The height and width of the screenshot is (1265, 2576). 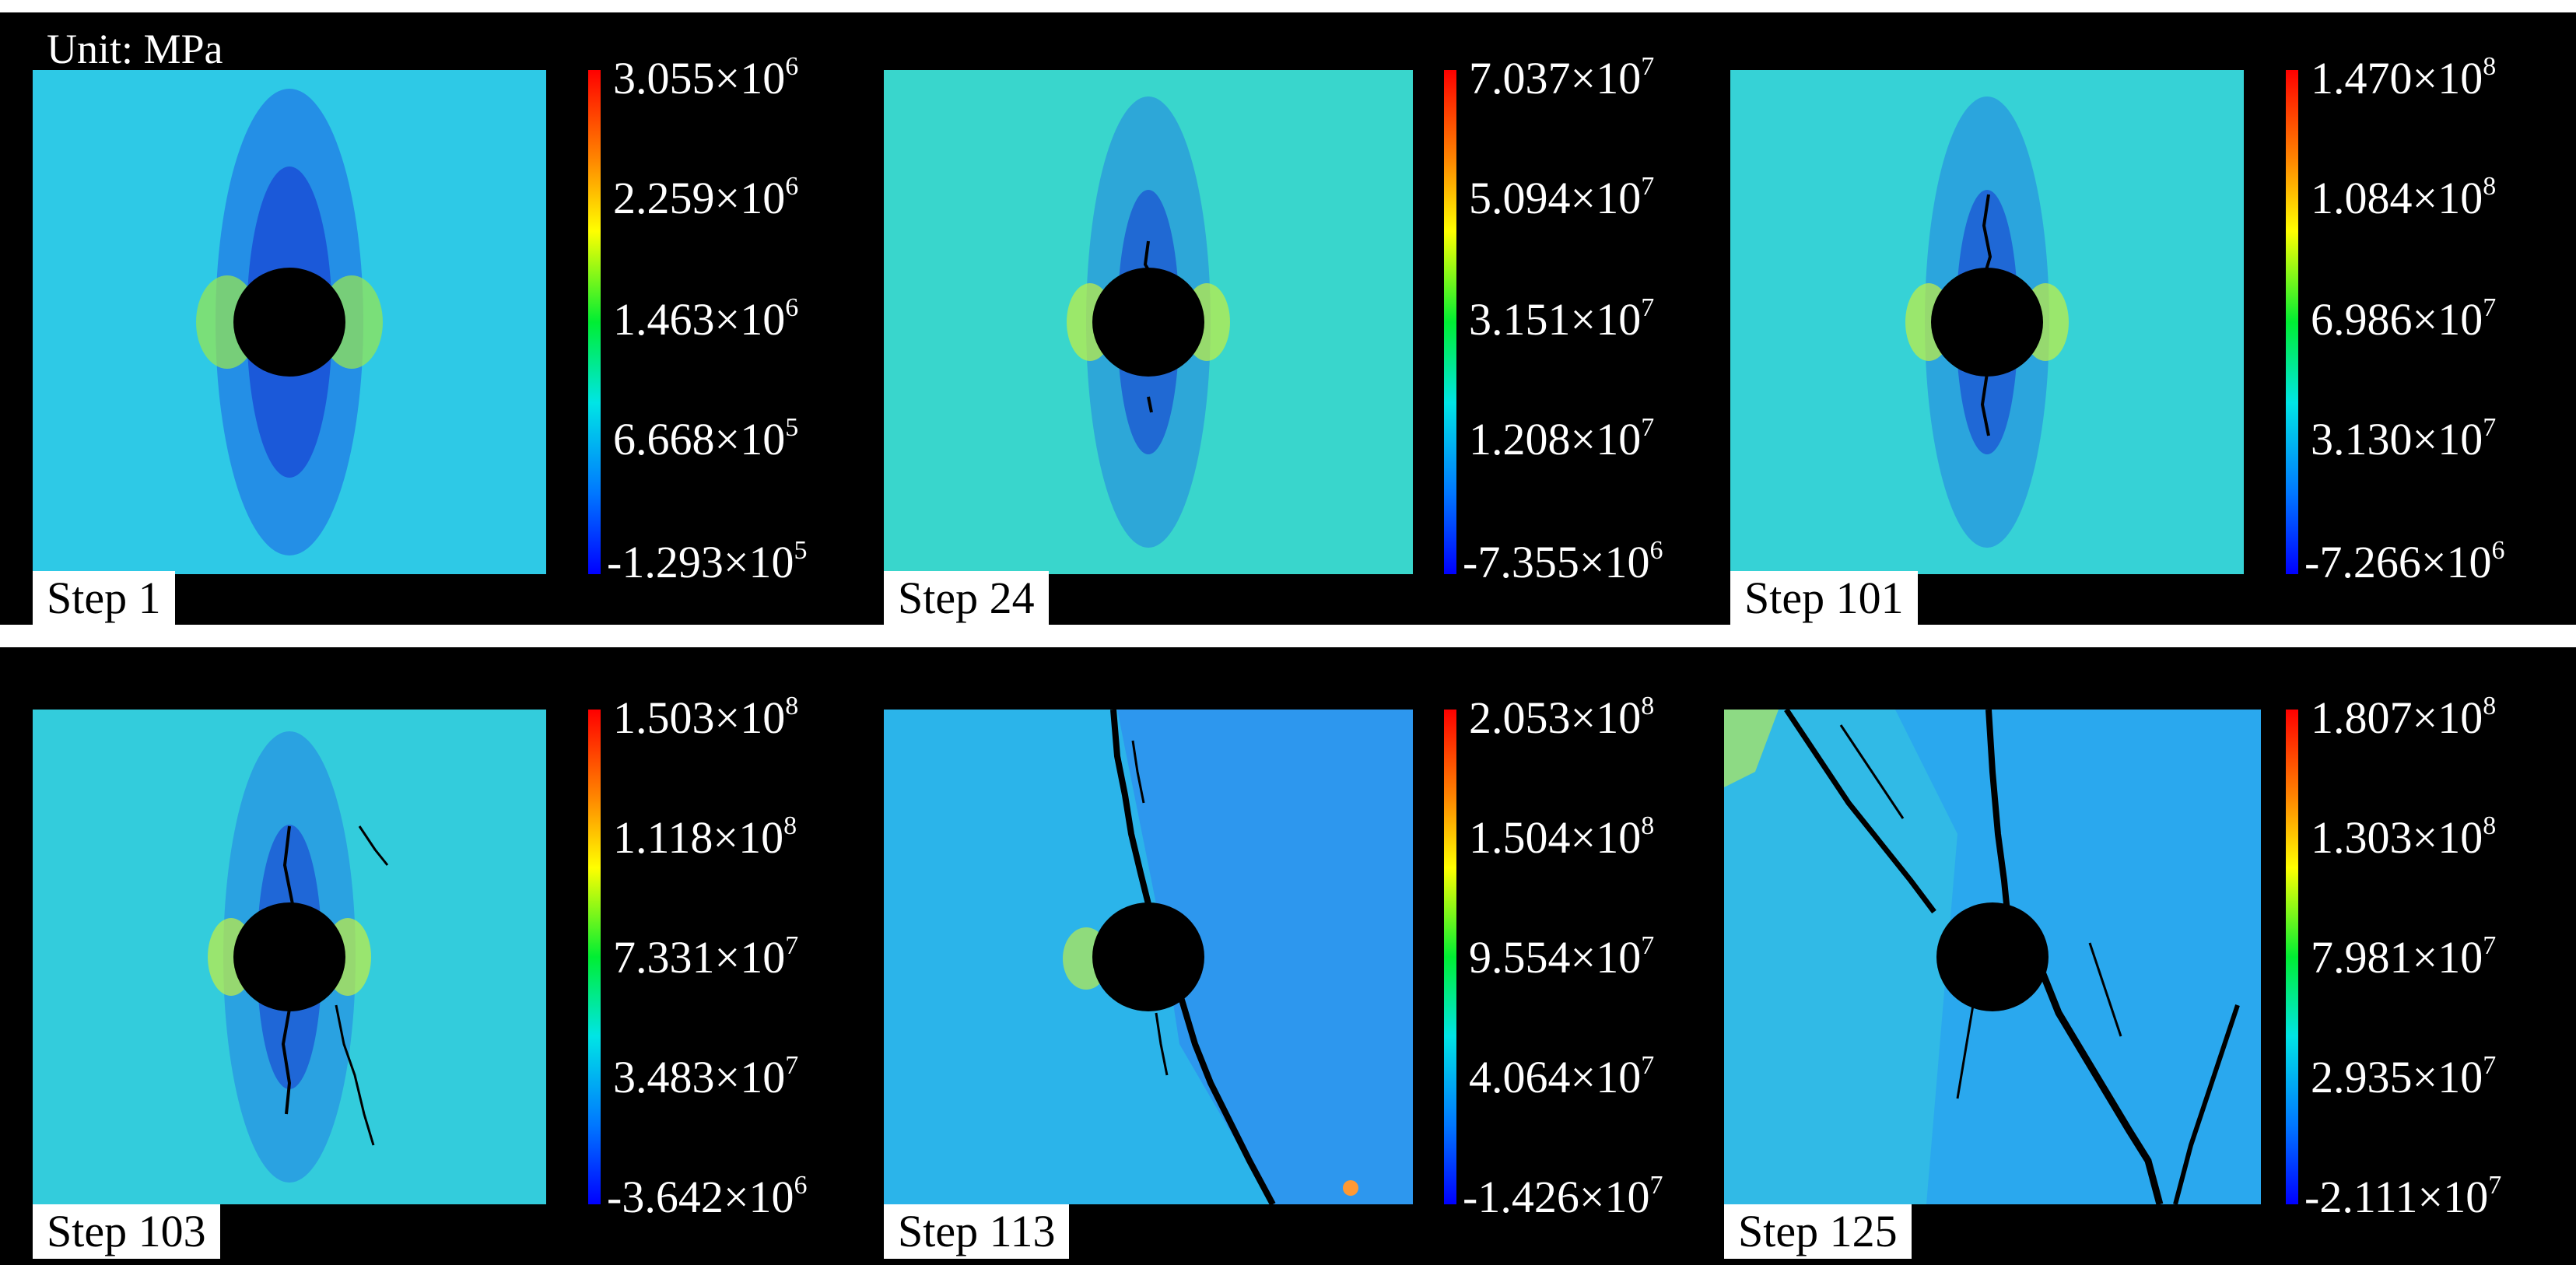 What do you see at coordinates (1562, 197) in the screenshot?
I see `colorbar-tick: 5.094×10⁷` at bounding box center [1562, 197].